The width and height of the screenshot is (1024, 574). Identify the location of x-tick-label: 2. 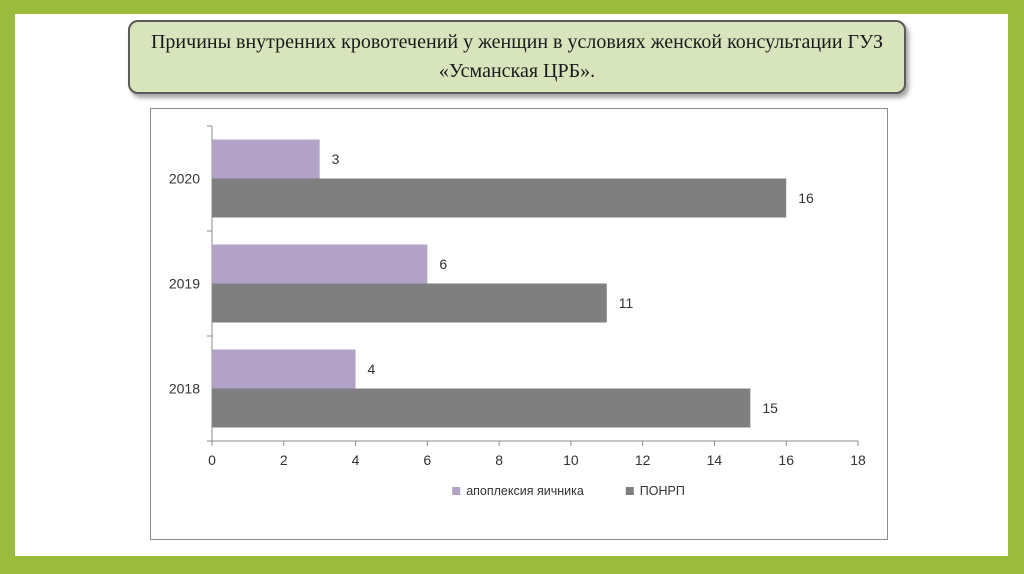
(284, 460).